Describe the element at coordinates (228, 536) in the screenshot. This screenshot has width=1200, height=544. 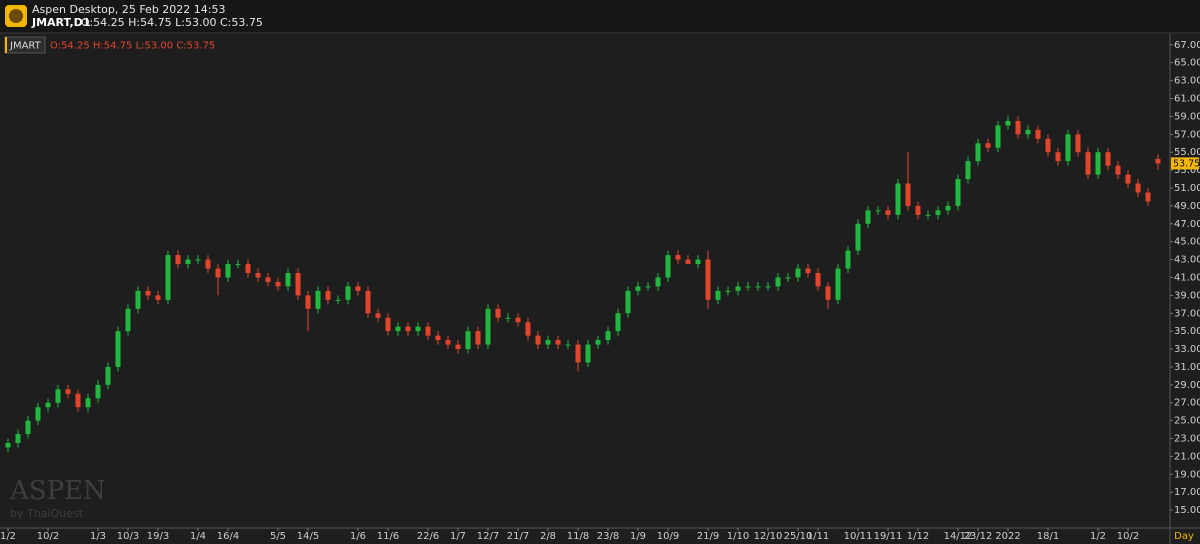
I see `x-tick-label: 16/4` at that location.